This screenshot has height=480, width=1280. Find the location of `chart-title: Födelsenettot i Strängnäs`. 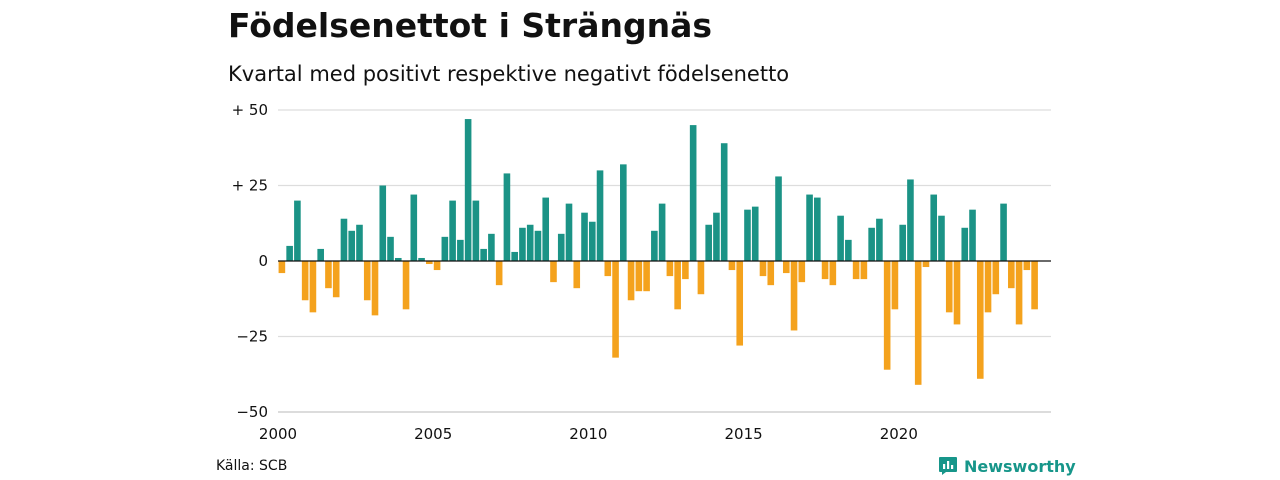

chart-title: Födelsenettot i Strängnäs is located at coordinates (470, 25).